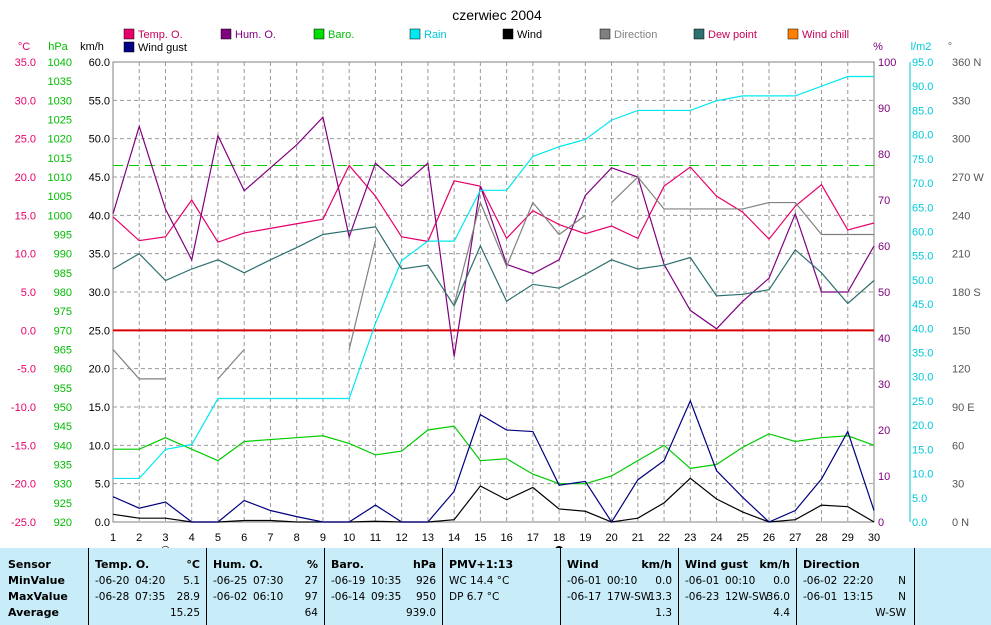  Describe the element at coordinates (902, 581) in the screenshot. I see `stats-dir-min-value: N` at that location.